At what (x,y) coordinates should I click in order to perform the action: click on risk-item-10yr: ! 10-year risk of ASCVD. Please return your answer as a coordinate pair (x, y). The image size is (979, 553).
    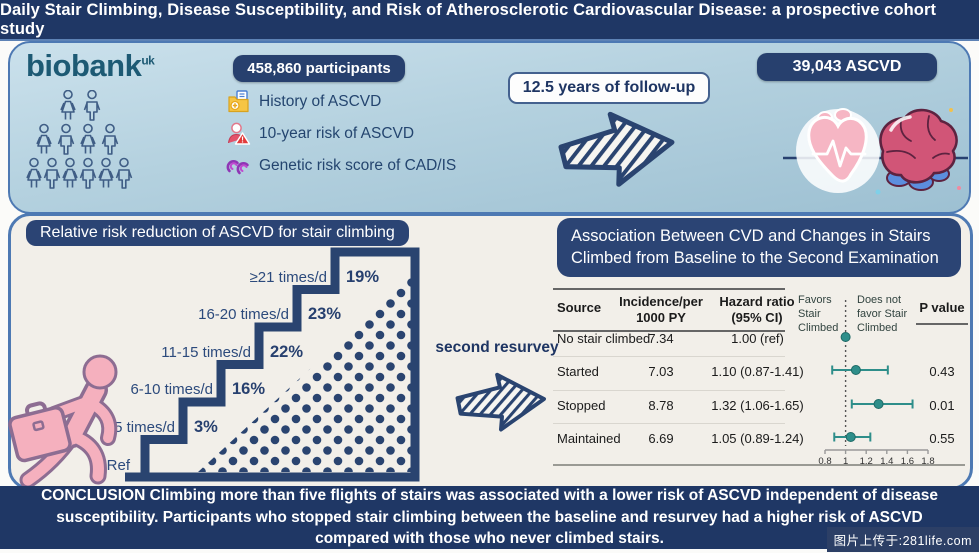
    Looking at the image, I should click on (341, 133).